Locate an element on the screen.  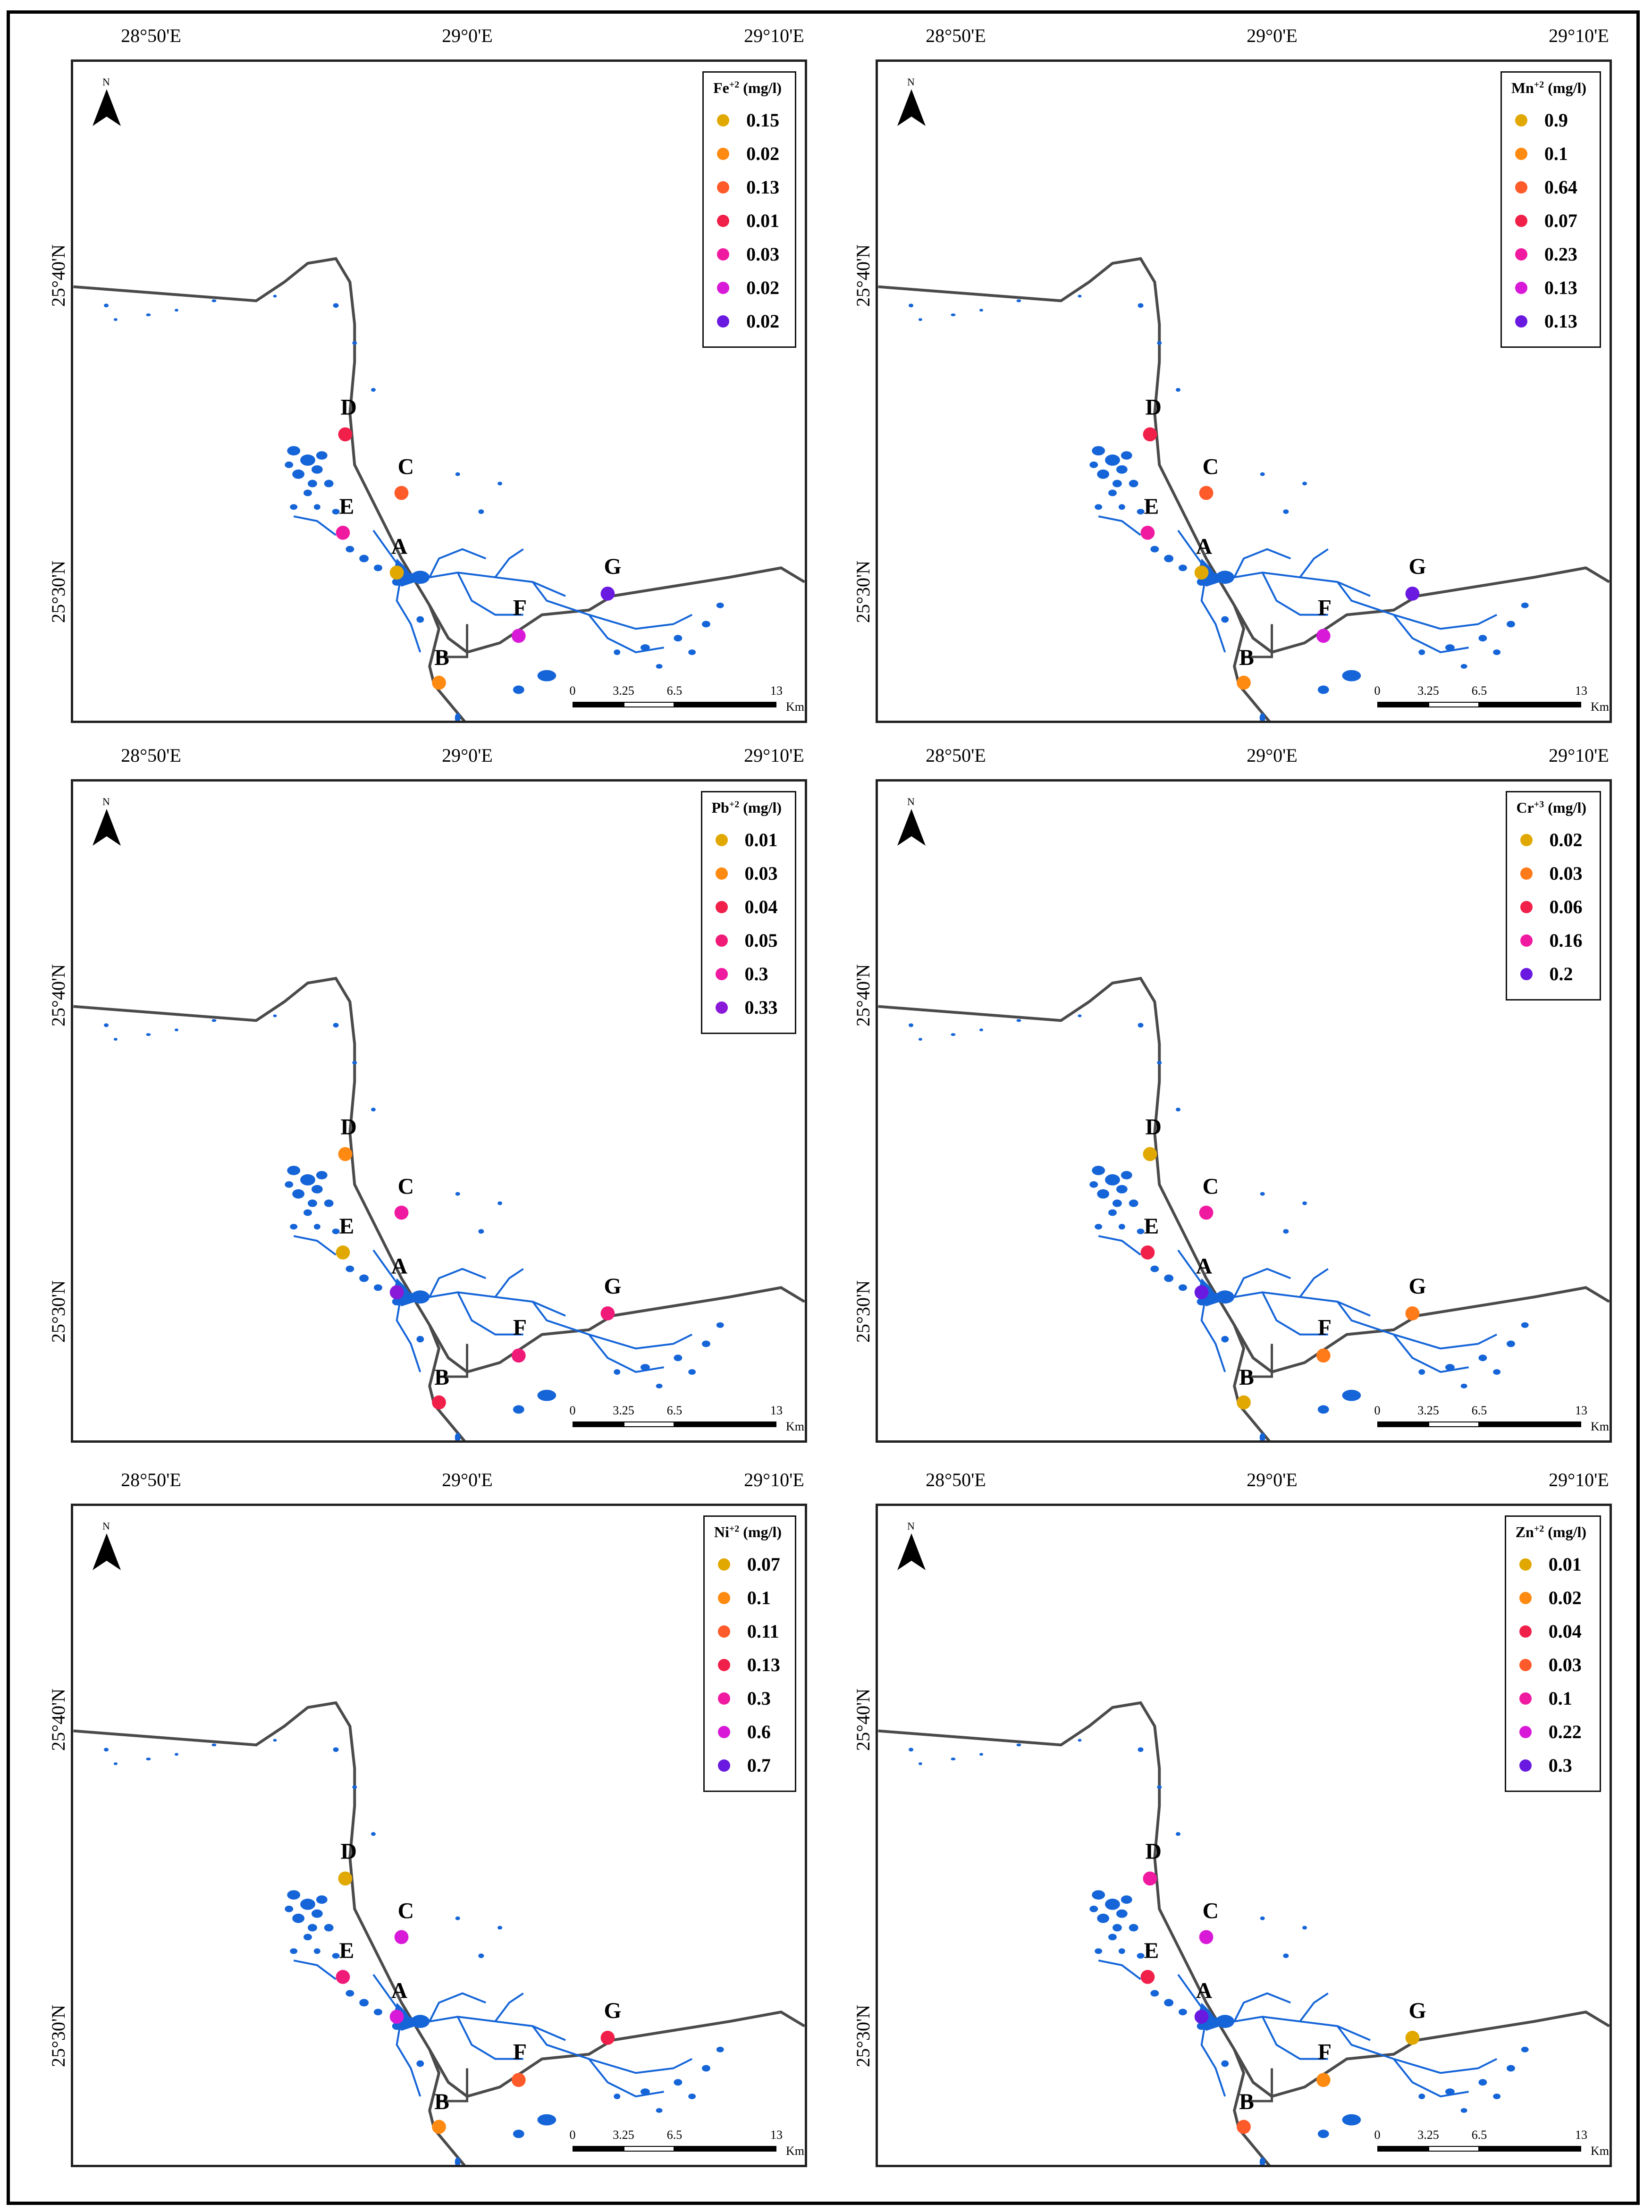
scale-tick-label: 13 is located at coordinates (776, 1410).